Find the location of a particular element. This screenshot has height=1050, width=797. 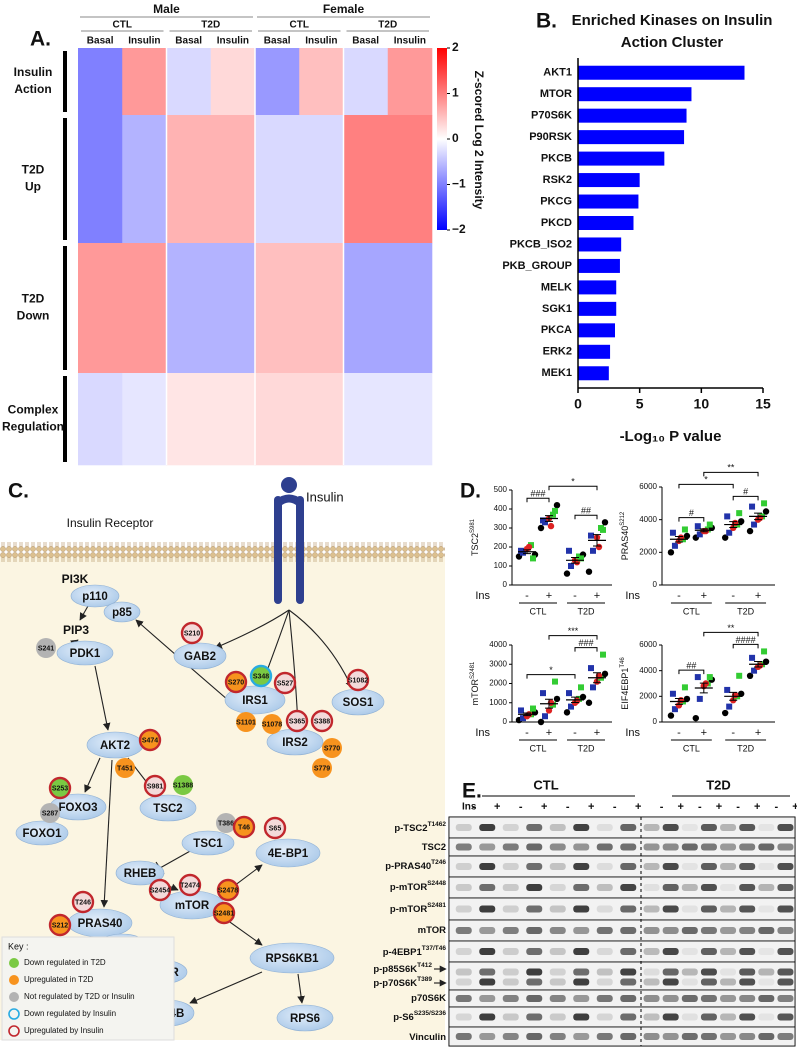

group-label: T2D is located at coordinates (746, 748).